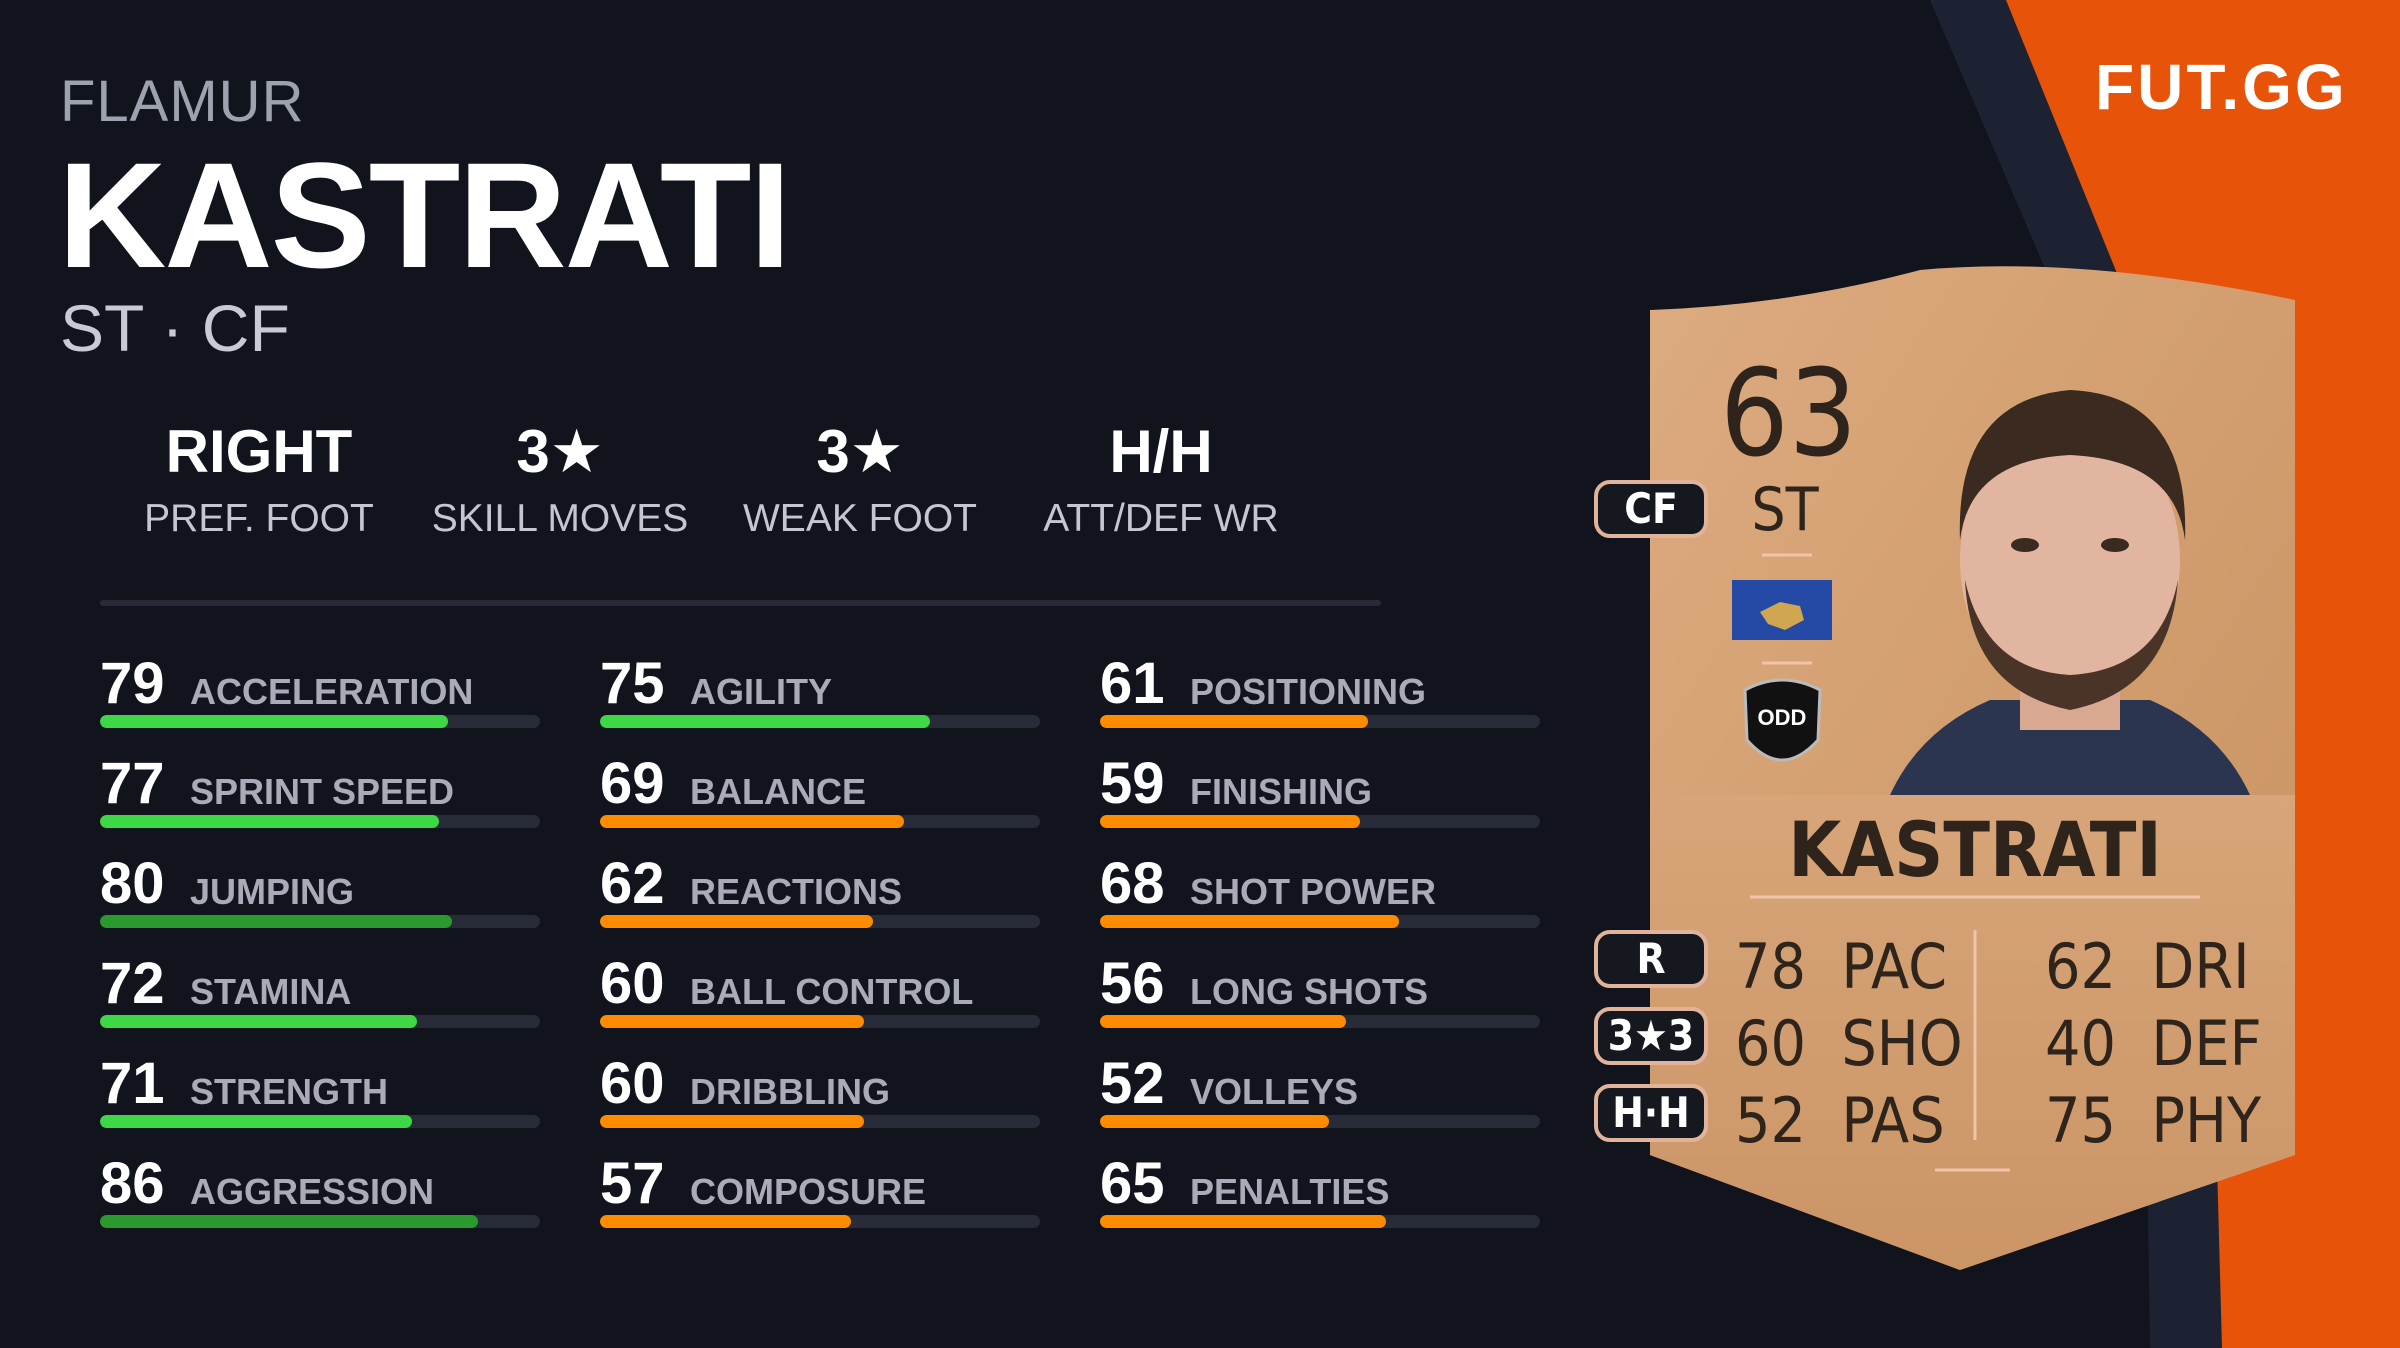  Describe the element at coordinates (1651, 1113) in the screenshot. I see `work-rate-pill: H·H` at that location.